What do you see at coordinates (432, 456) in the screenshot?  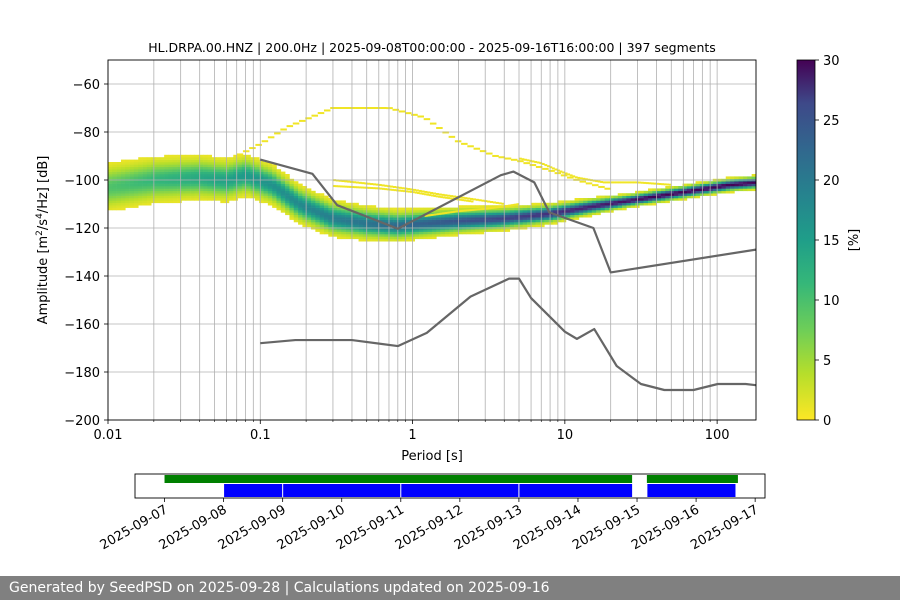 I see `x-axis-label: Period [s]` at bounding box center [432, 456].